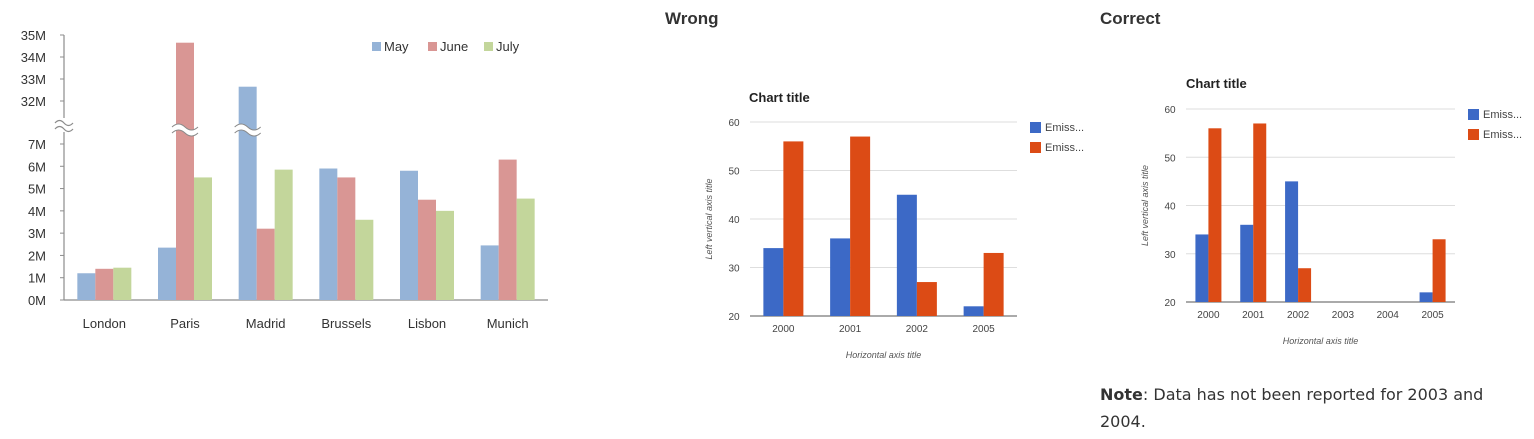  What do you see at coordinates (37, 278) in the screenshot?
I see `y-tick-label-lower: 1M` at bounding box center [37, 278].